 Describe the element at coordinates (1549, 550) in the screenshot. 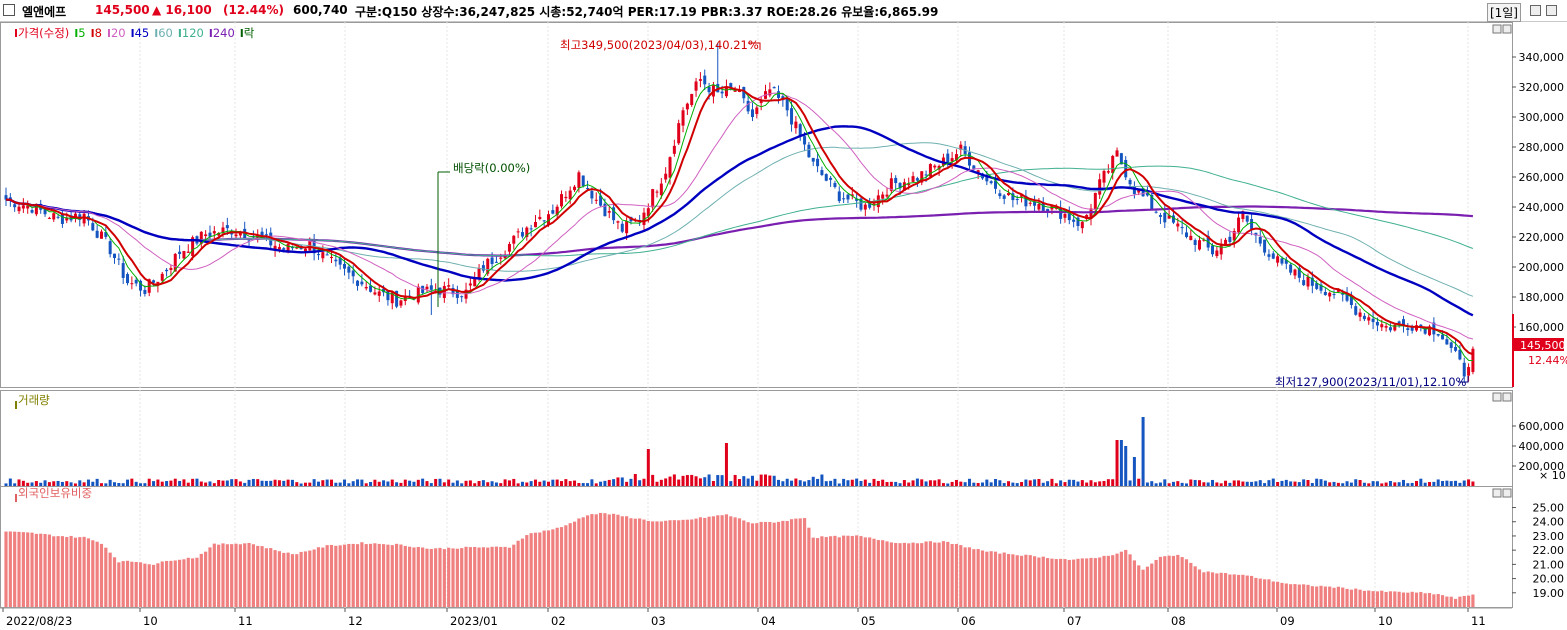

I see `foreign-tick-label: 22.00` at that location.